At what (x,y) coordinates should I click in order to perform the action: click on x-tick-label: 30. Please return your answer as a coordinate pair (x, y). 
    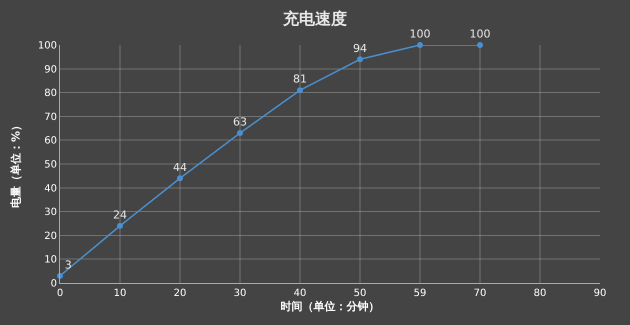
    Looking at the image, I should click on (240, 293).